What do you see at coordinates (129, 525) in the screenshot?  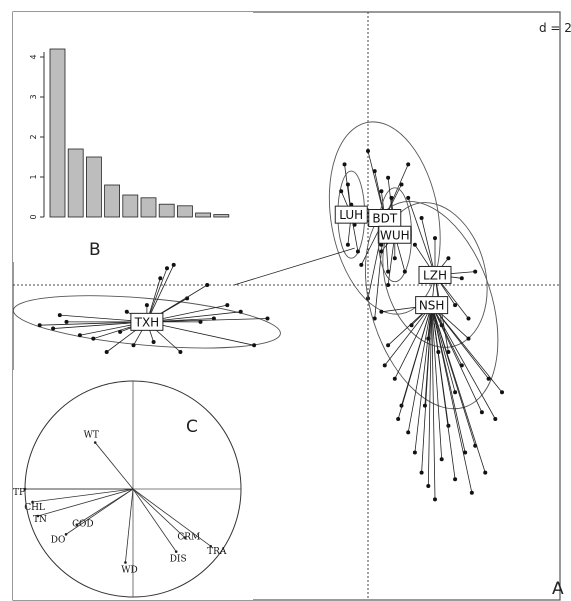 I see `vector-wd` at bounding box center [129, 525].